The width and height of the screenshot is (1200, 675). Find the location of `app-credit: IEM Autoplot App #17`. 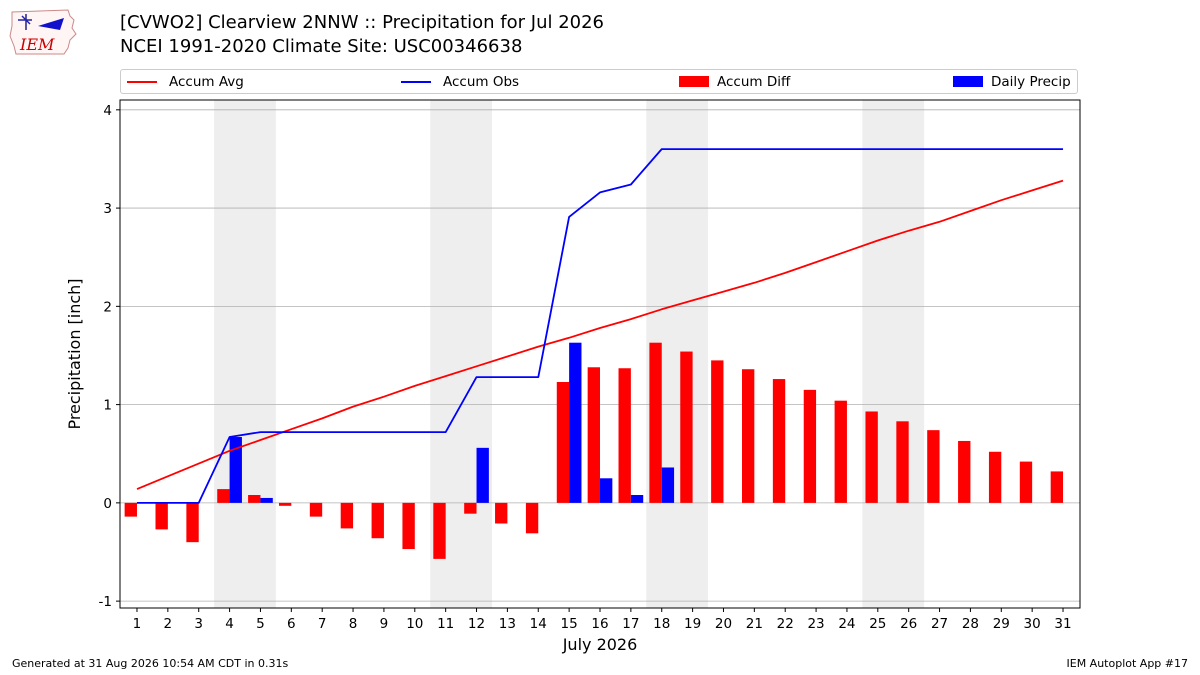

app-credit: IEM Autoplot App #17 is located at coordinates (1127, 663).